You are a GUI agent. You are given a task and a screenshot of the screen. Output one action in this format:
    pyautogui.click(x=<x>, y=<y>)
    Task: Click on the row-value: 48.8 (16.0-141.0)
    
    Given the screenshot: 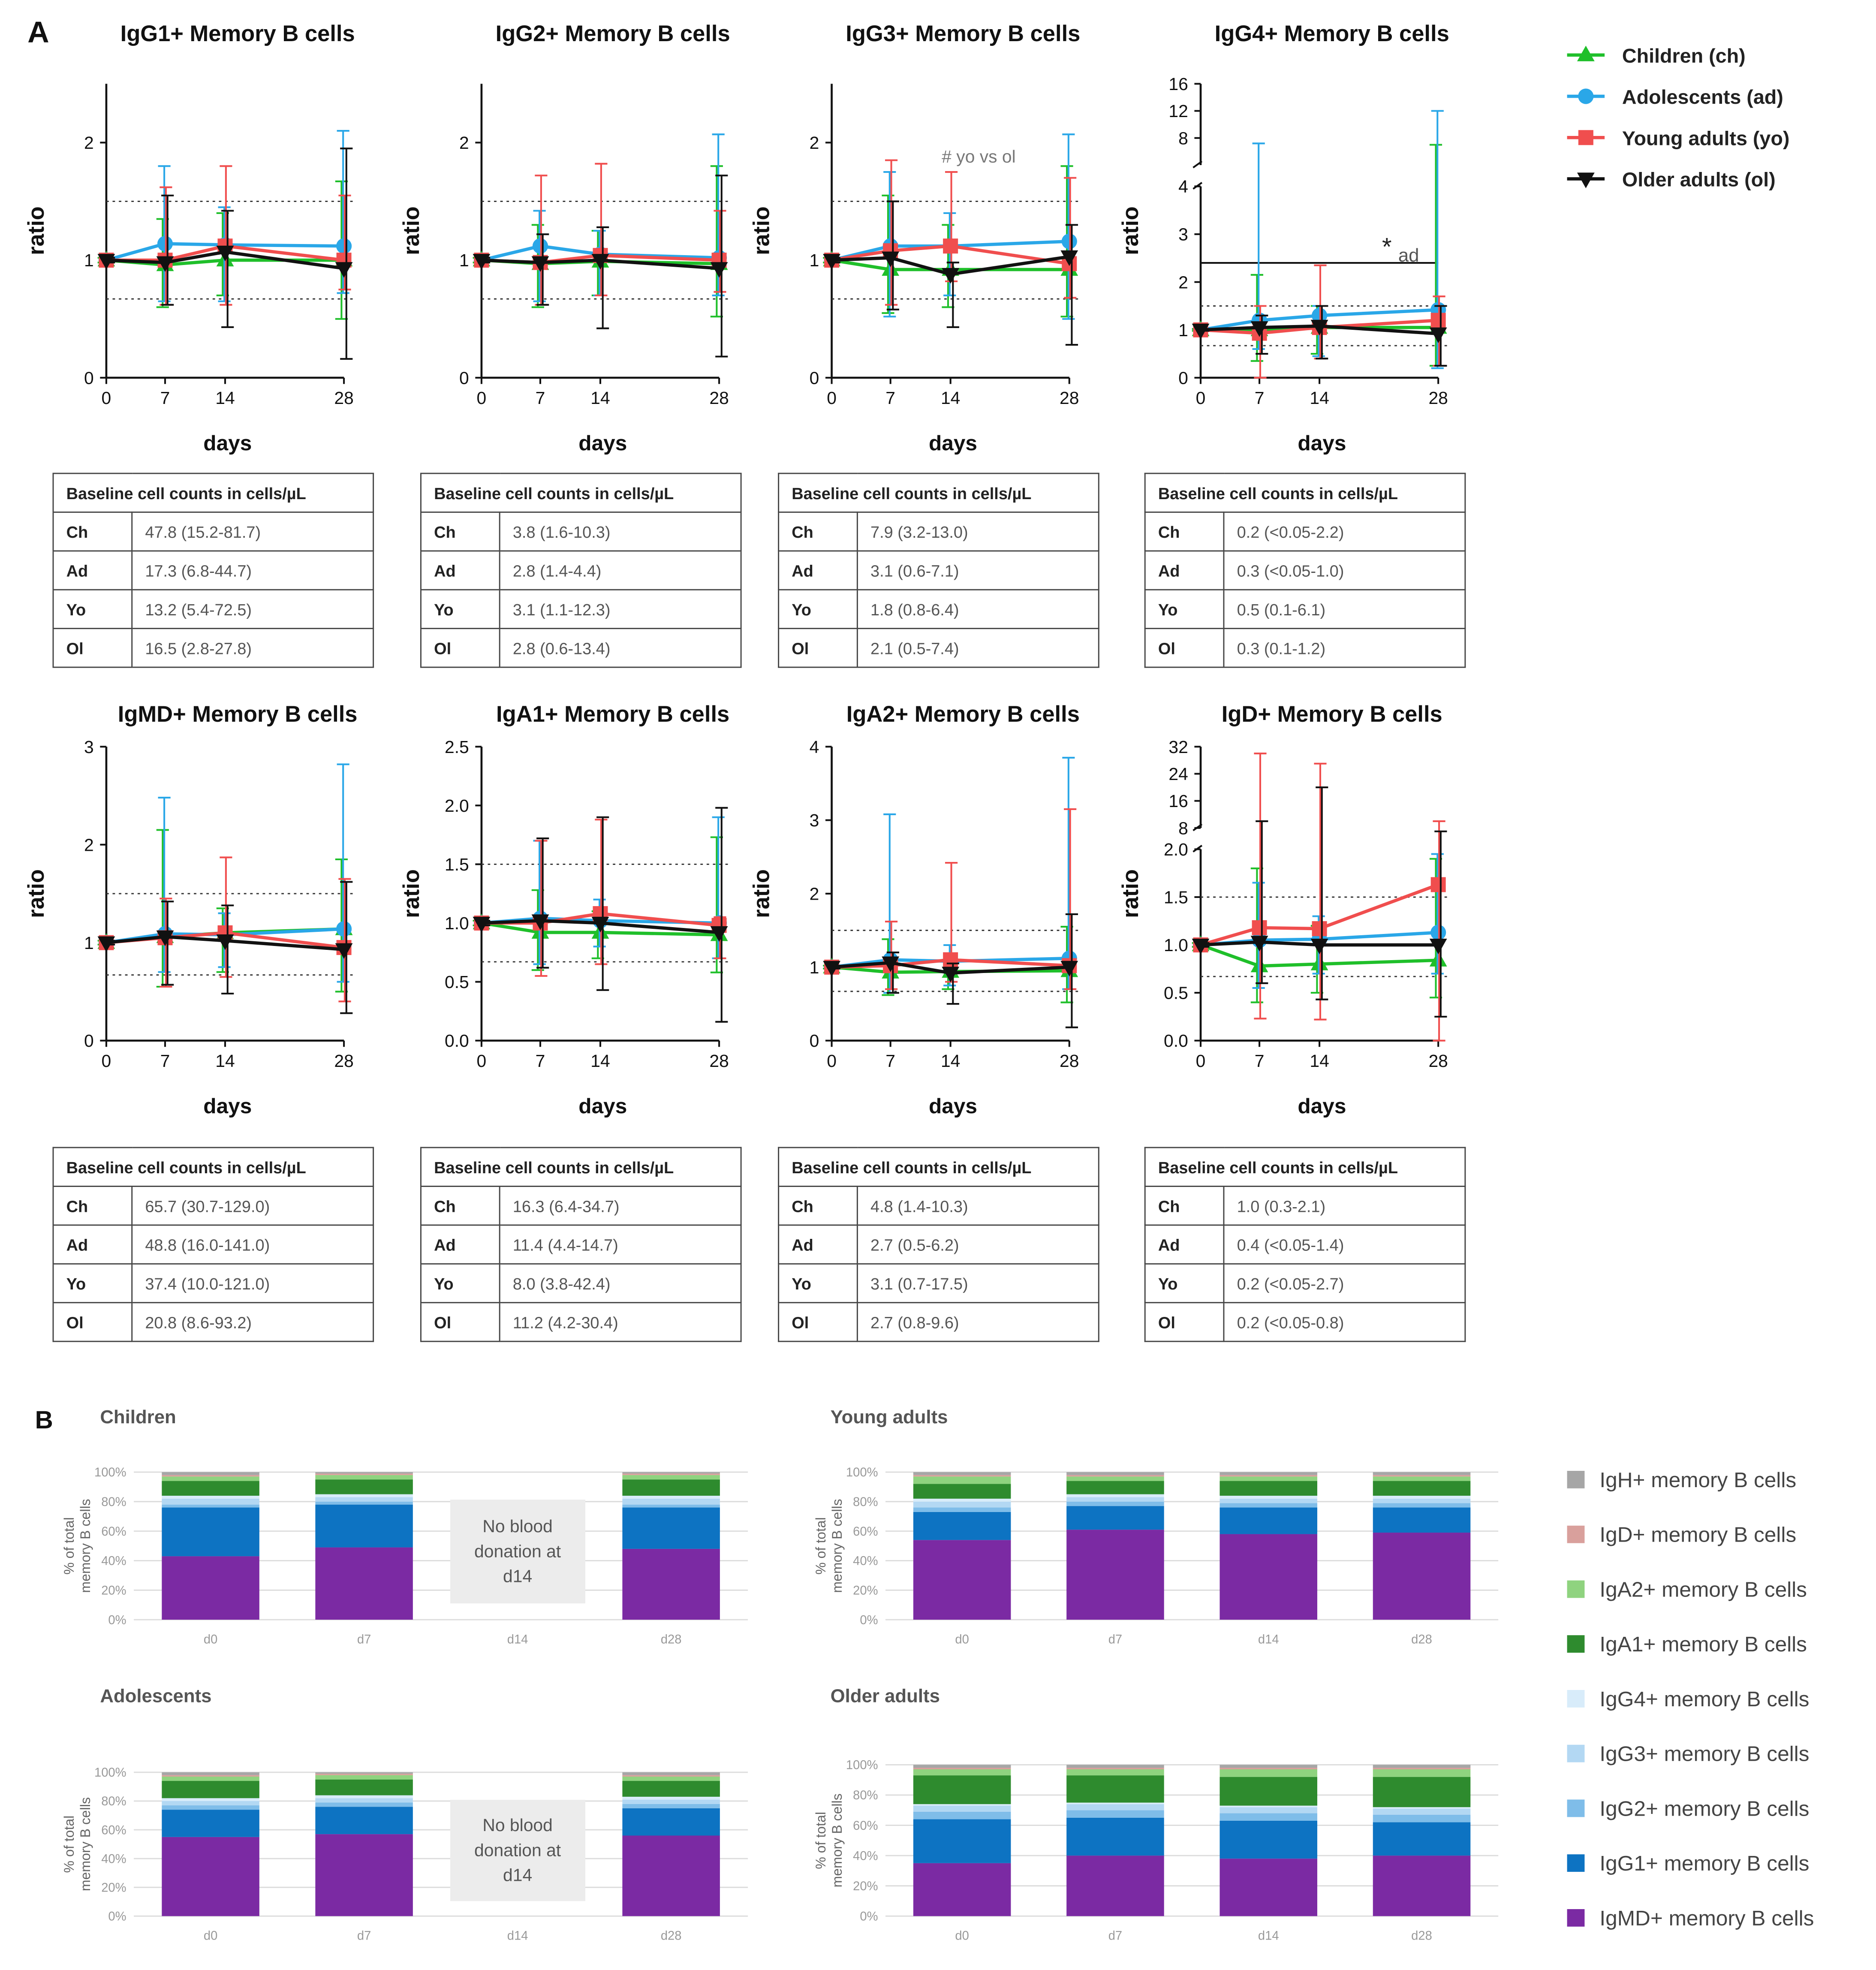 What is the action you would take?
    pyautogui.click(x=252, y=1244)
    